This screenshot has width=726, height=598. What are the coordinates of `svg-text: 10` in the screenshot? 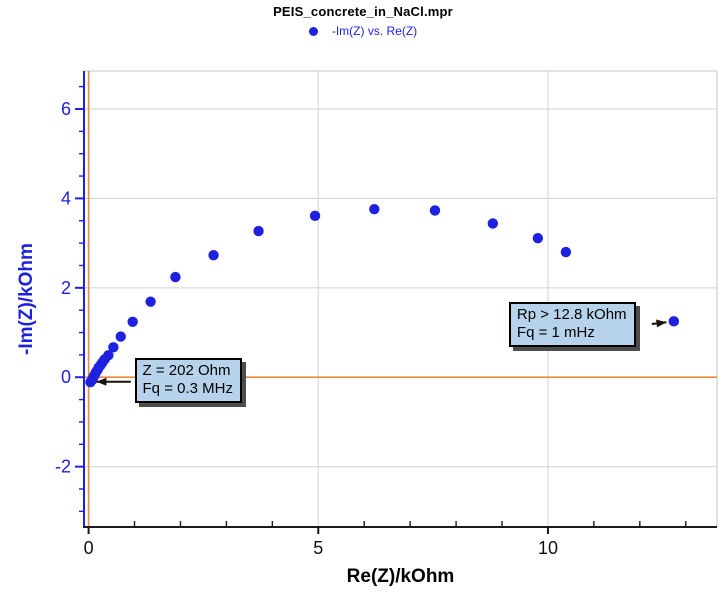 It's located at (548, 548).